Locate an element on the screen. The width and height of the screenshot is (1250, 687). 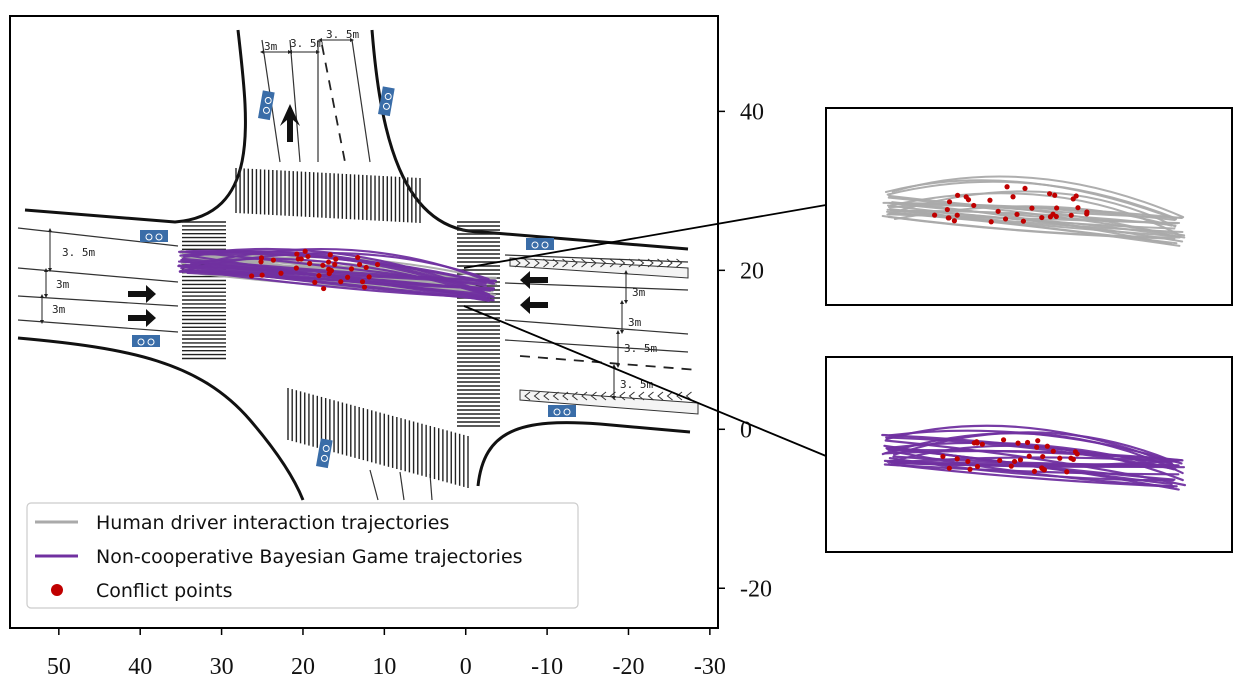
legend-label-human: Human driver interaction trajectories is located at coordinates (272, 523).